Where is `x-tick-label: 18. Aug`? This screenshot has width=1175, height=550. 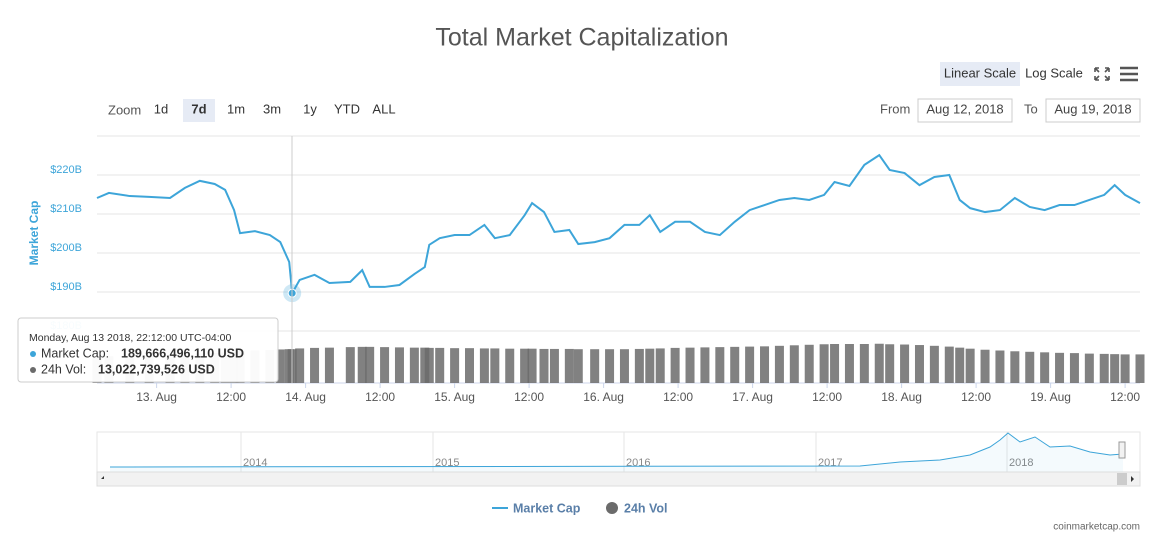
x-tick-label: 18. Aug is located at coordinates (901, 397).